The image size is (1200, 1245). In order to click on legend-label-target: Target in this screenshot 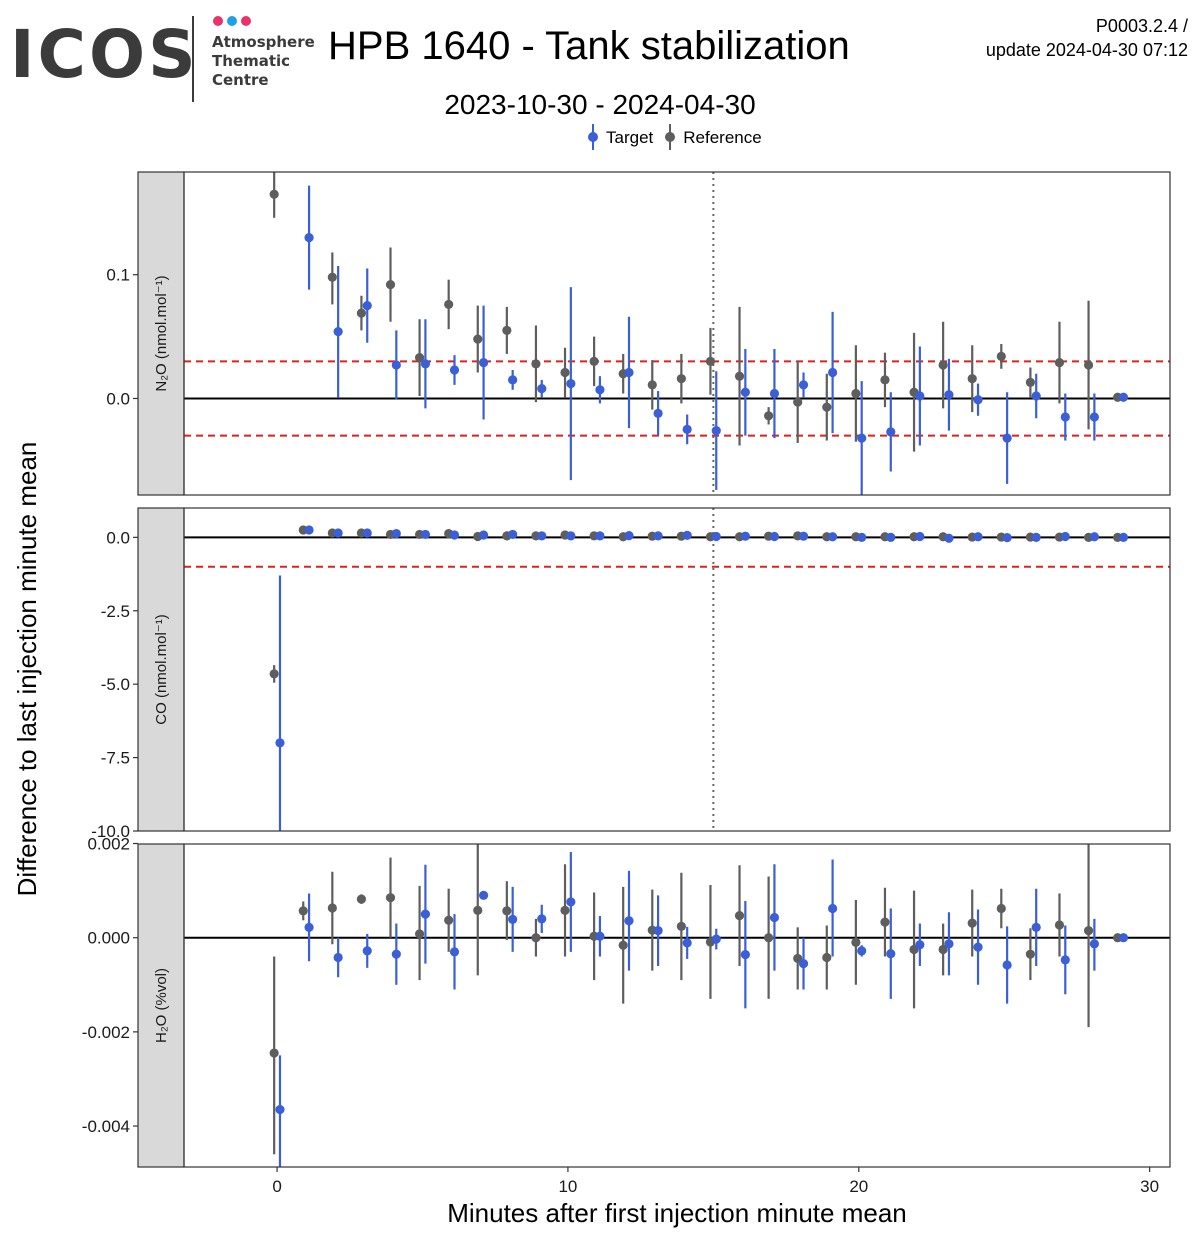, I will do `click(630, 137)`.